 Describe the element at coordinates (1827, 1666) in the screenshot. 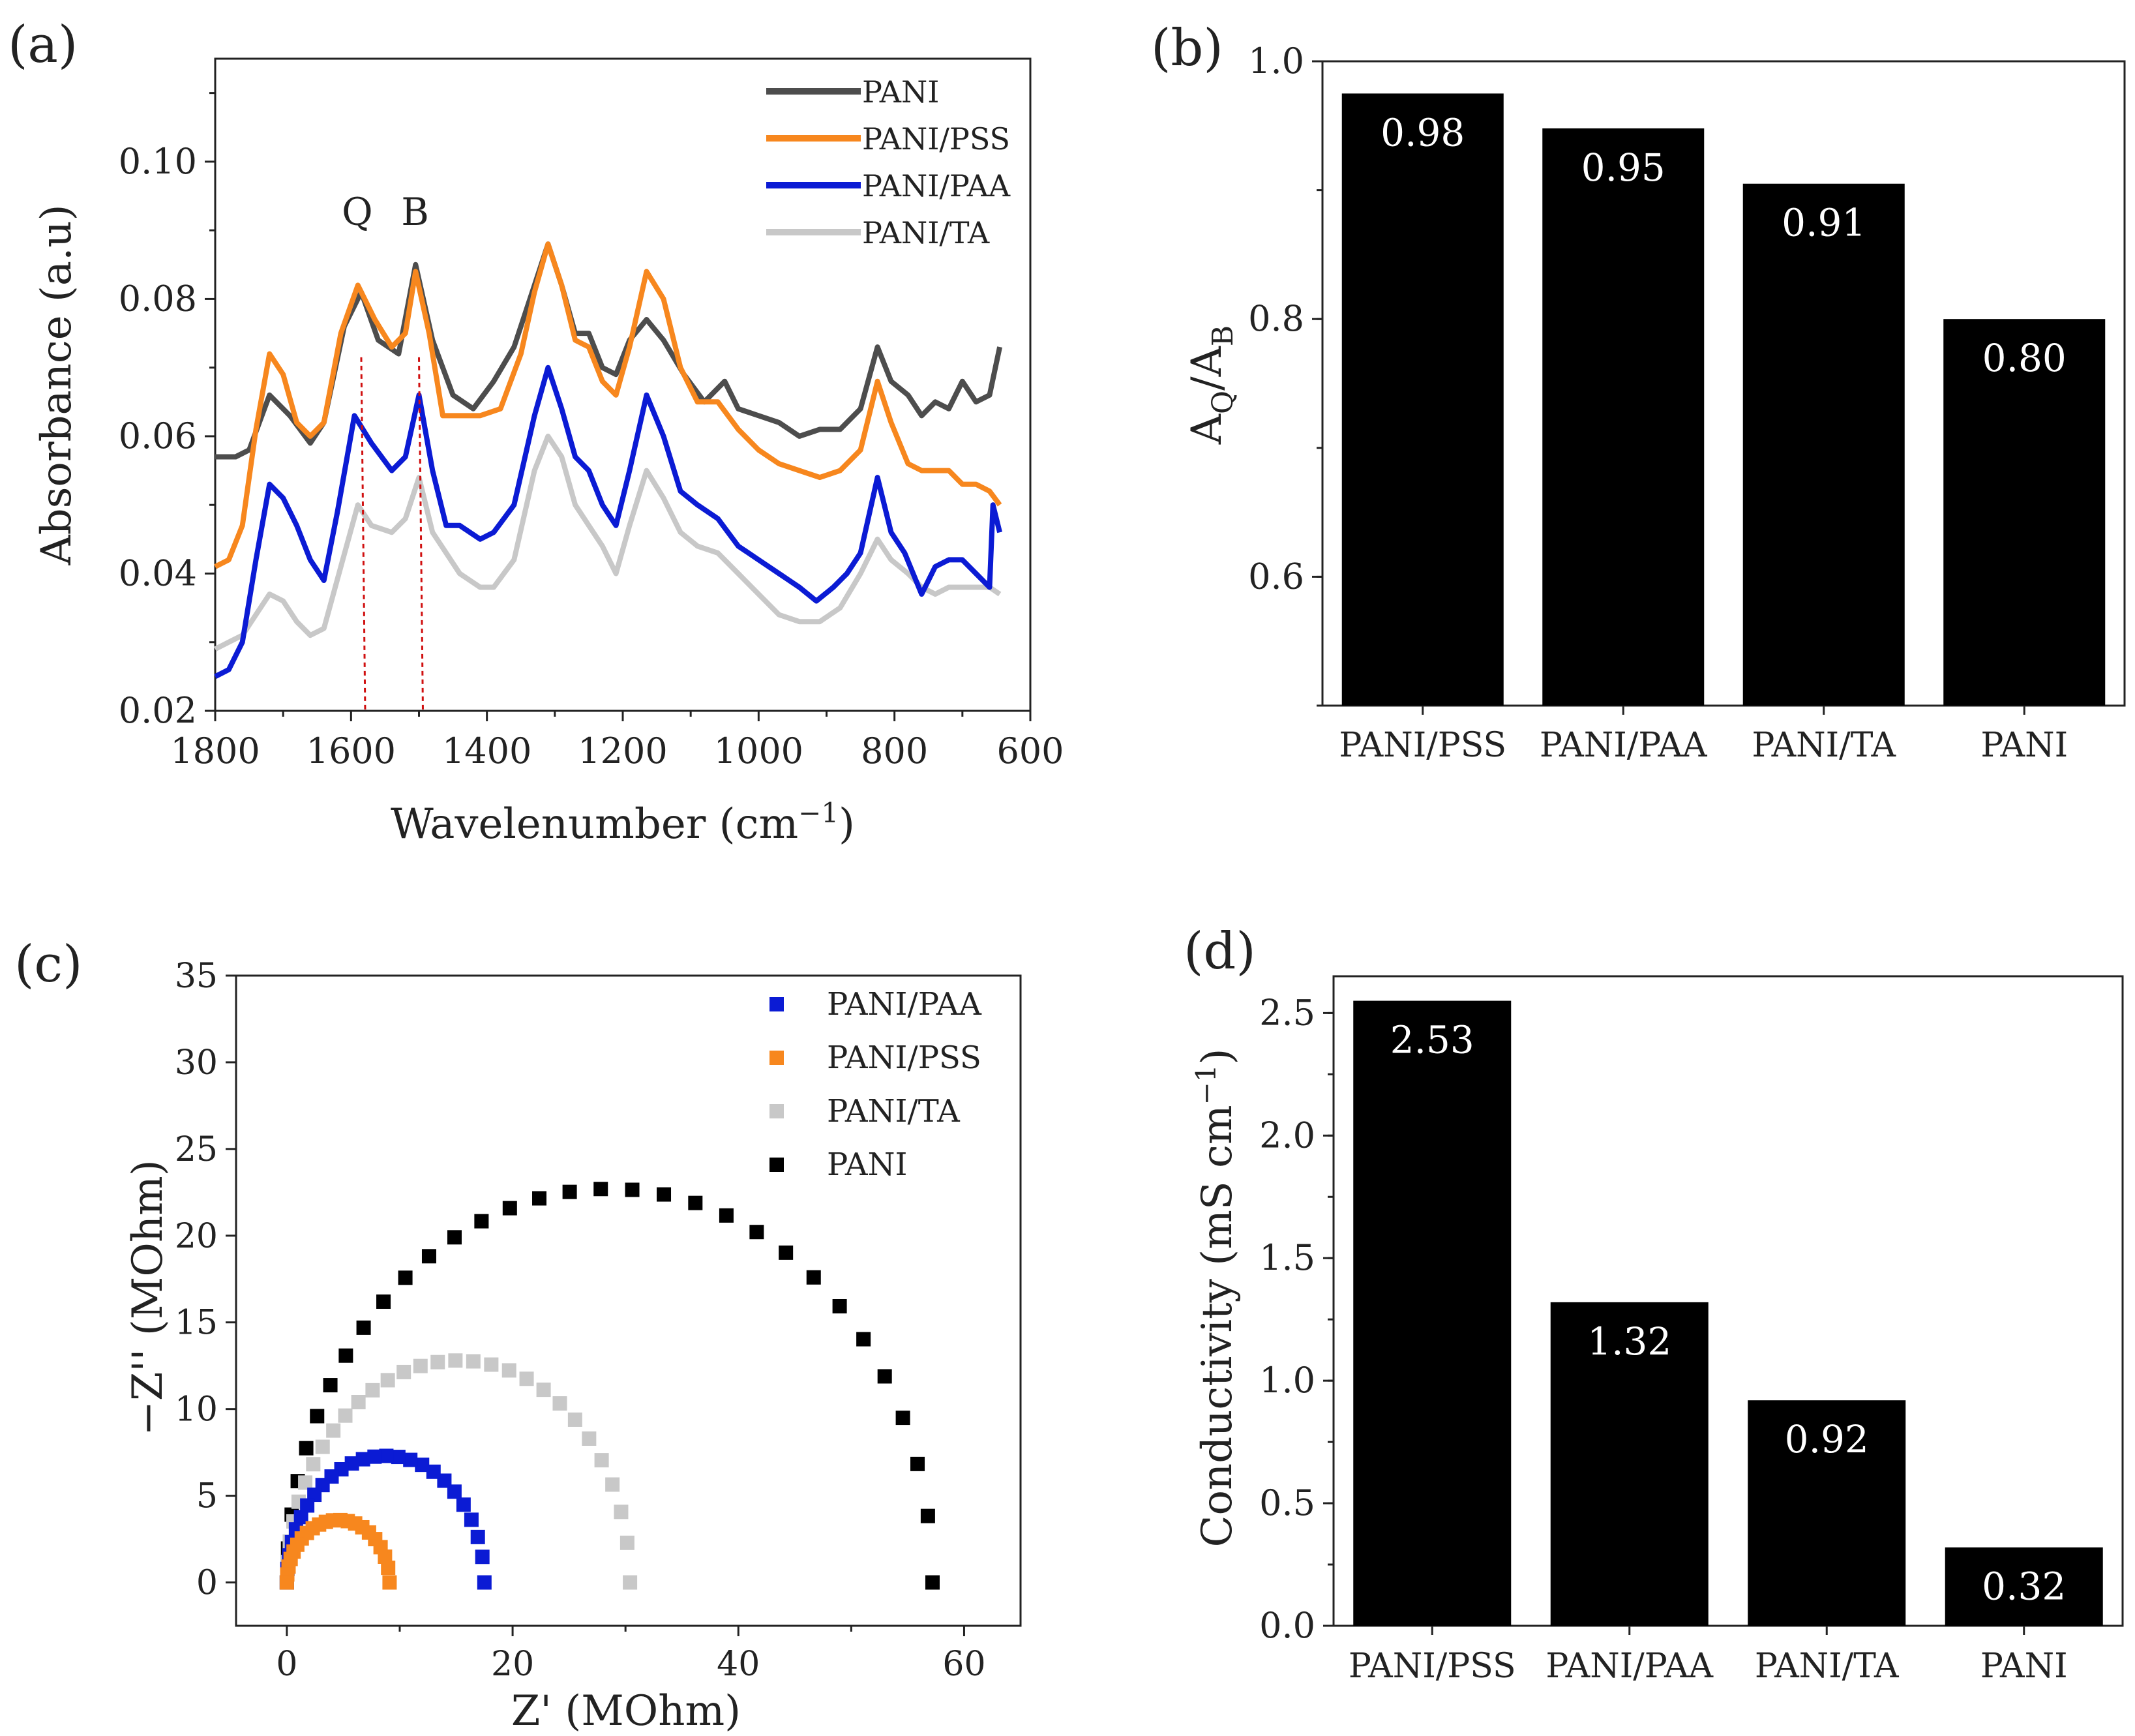

I see `x-category-label: PANI/TA` at that location.